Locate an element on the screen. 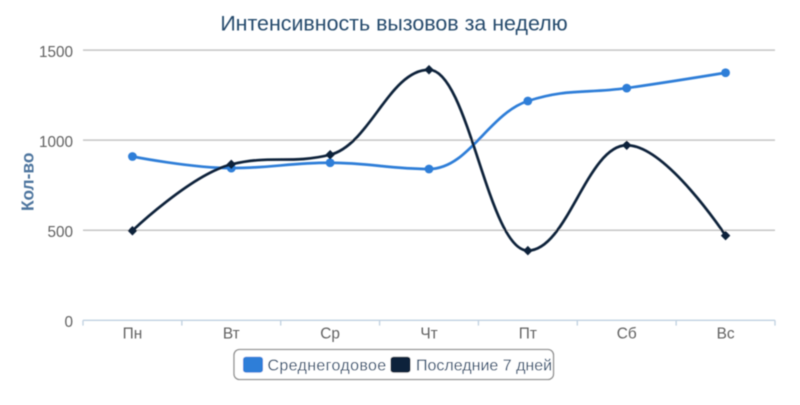 This screenshot has height=405, width=800. svg-text: Последние 7 дней is located at coordinates (484, 366).